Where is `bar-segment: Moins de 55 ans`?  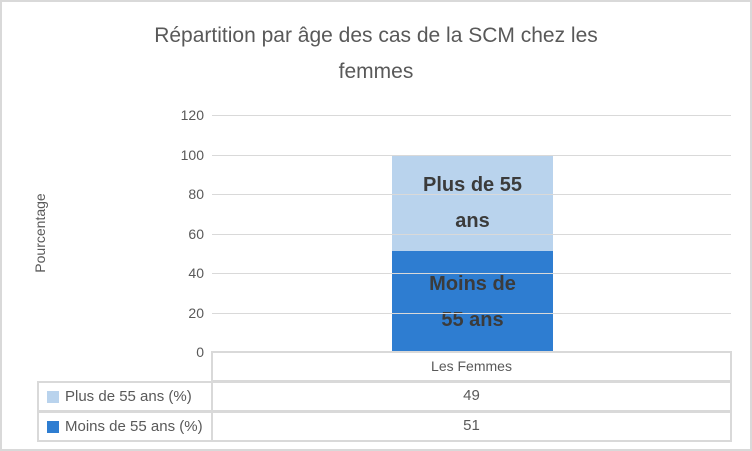 bar-segment: Moins de 55 ans is located at coordinates (472, 301).